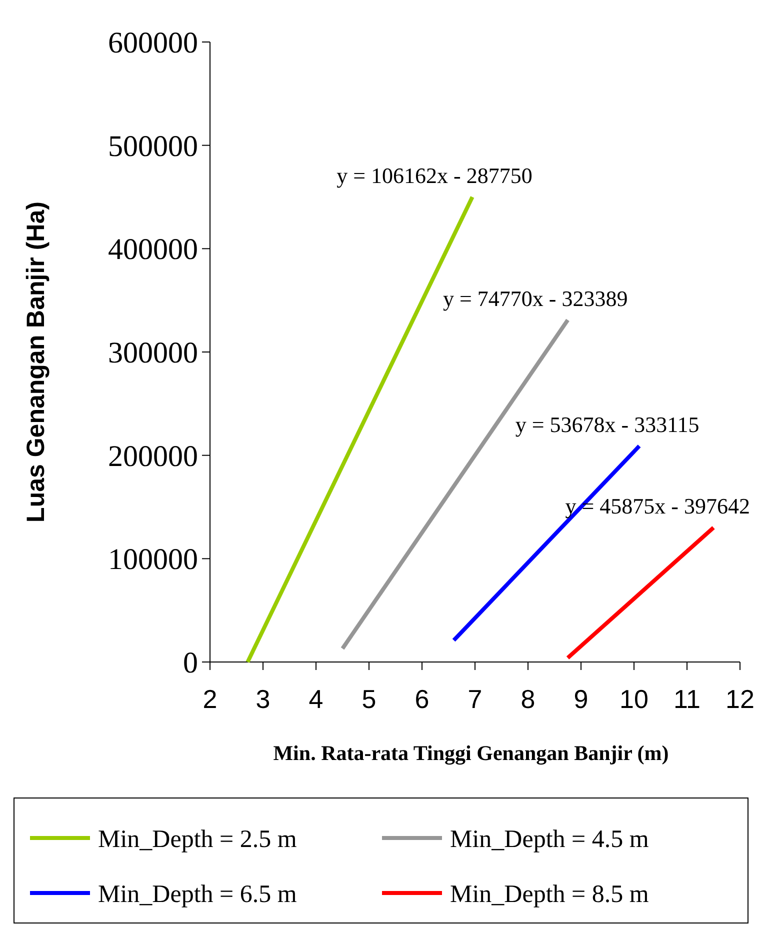 The width and height of the screenshot is (762, 937). What do you see at coordinates (550, 894) in the screenshot?
I see `legend-label: Min_Depth = 8.5 m` at bounding box center [550, 894].